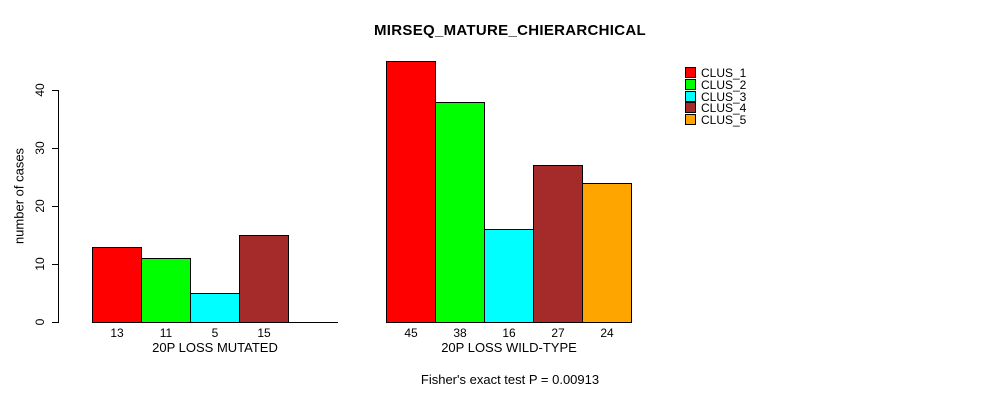 This screenshot has width=990, height=400. I want to click on y-axis-tick-label: 40, so click(40, 90).